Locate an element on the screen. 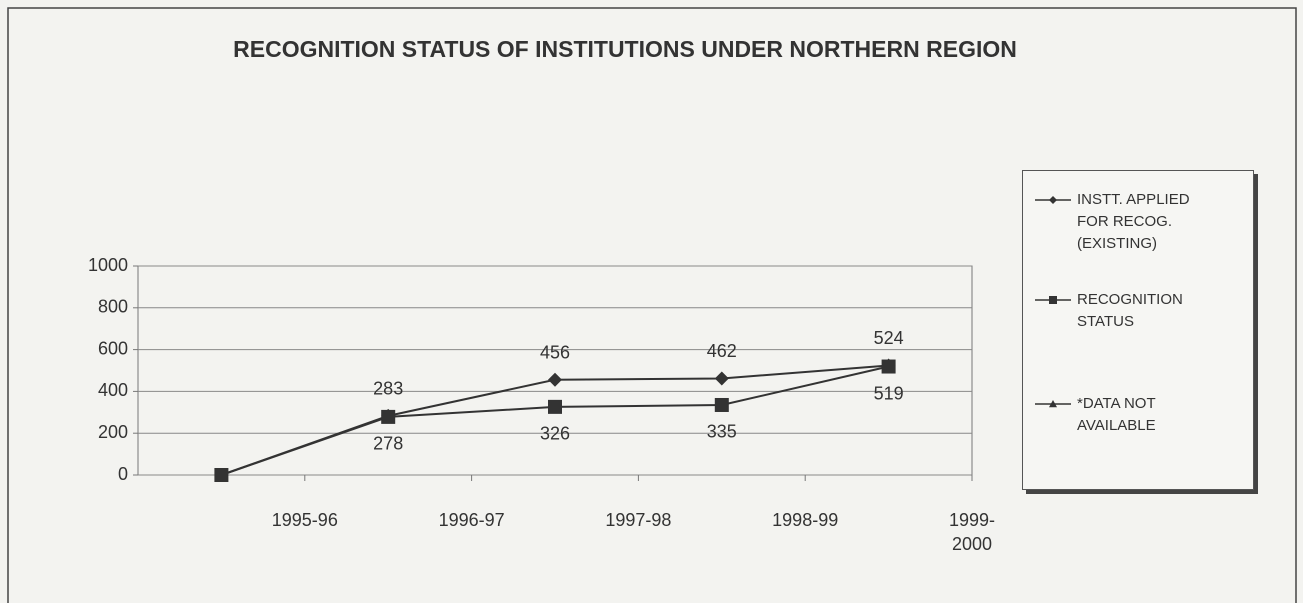  legend-entry: RECOGNITION STATUS is located at coordinates (1120, 311).